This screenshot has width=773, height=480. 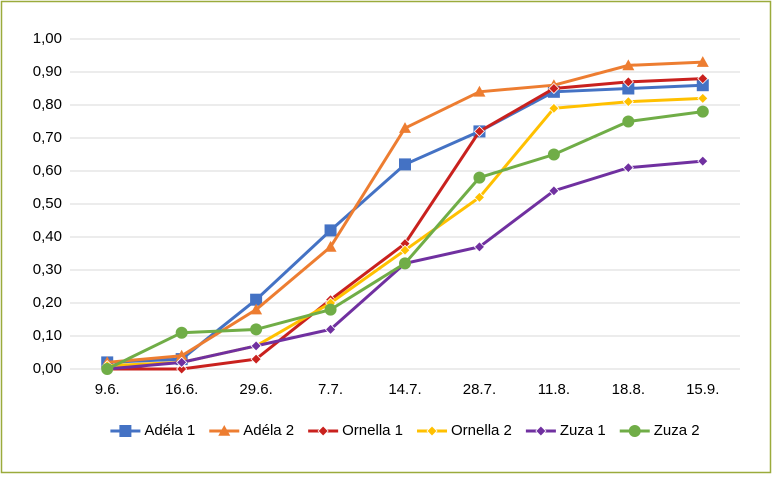 I want to click on legend-label: Zuza 1, so click(x=583, y=430).